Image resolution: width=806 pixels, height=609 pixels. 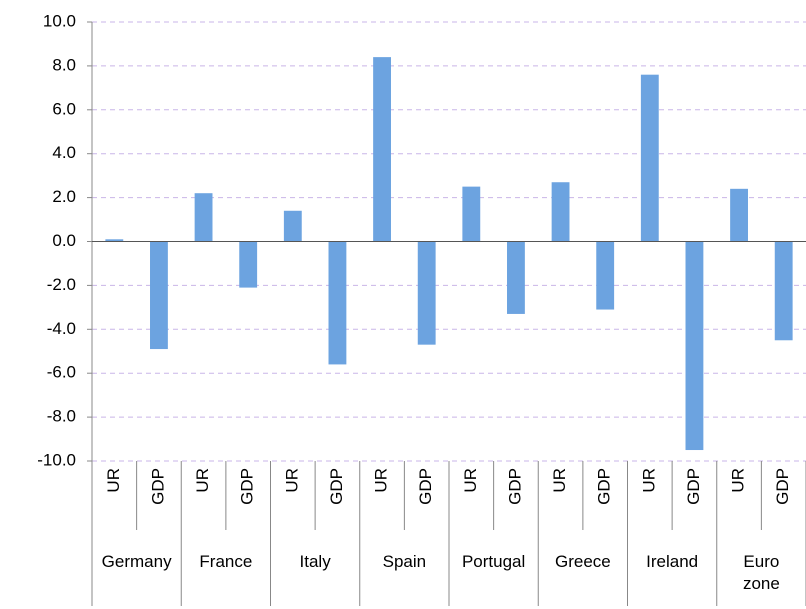 What do you see at coordinates (61, 416) in the screenshot?
I see `y-tick-label: -8.0` at bounding box center [61, 416].